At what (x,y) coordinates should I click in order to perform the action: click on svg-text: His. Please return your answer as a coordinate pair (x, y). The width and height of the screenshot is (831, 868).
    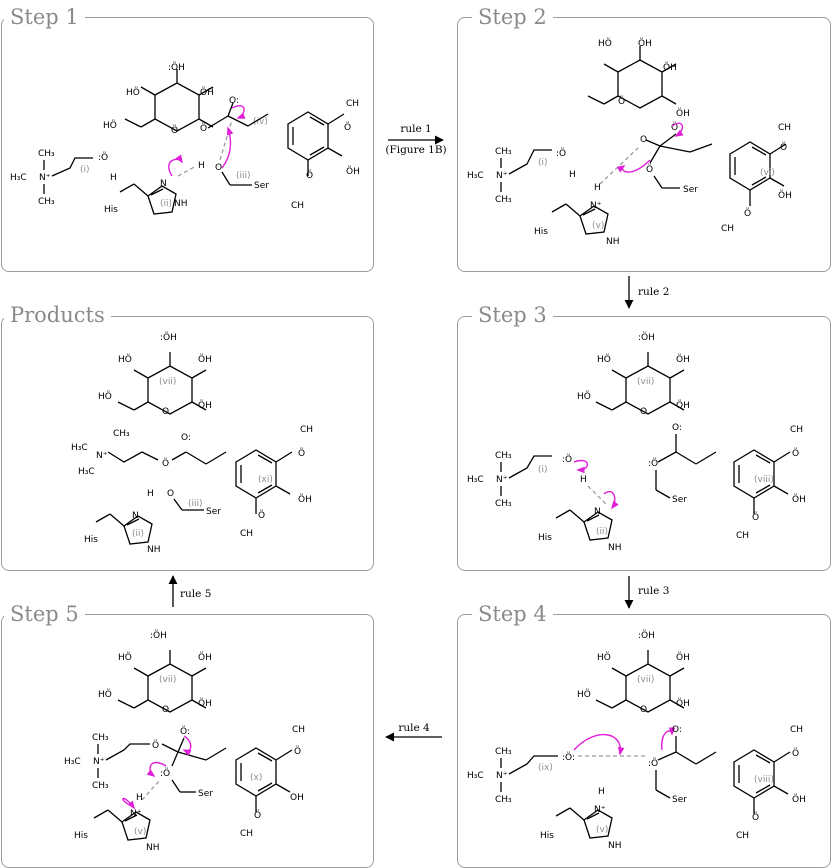
    Looking at the image, I should click on (541, 232).